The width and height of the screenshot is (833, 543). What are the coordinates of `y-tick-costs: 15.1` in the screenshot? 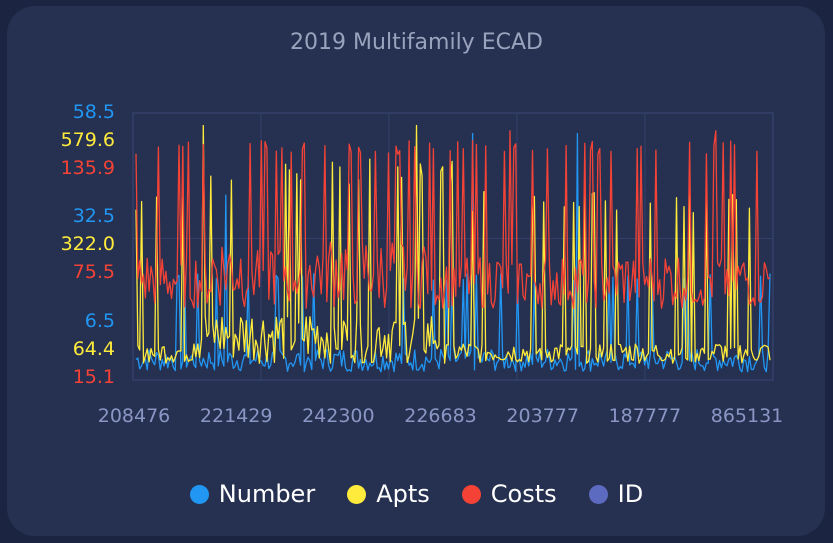 It's located at (94, 377).